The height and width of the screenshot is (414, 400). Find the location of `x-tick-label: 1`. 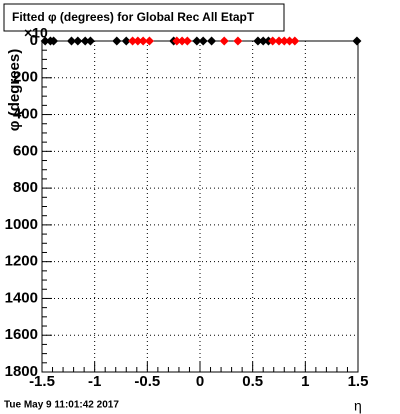

x-tick-label: 1 is located at coordinates (305, 381).